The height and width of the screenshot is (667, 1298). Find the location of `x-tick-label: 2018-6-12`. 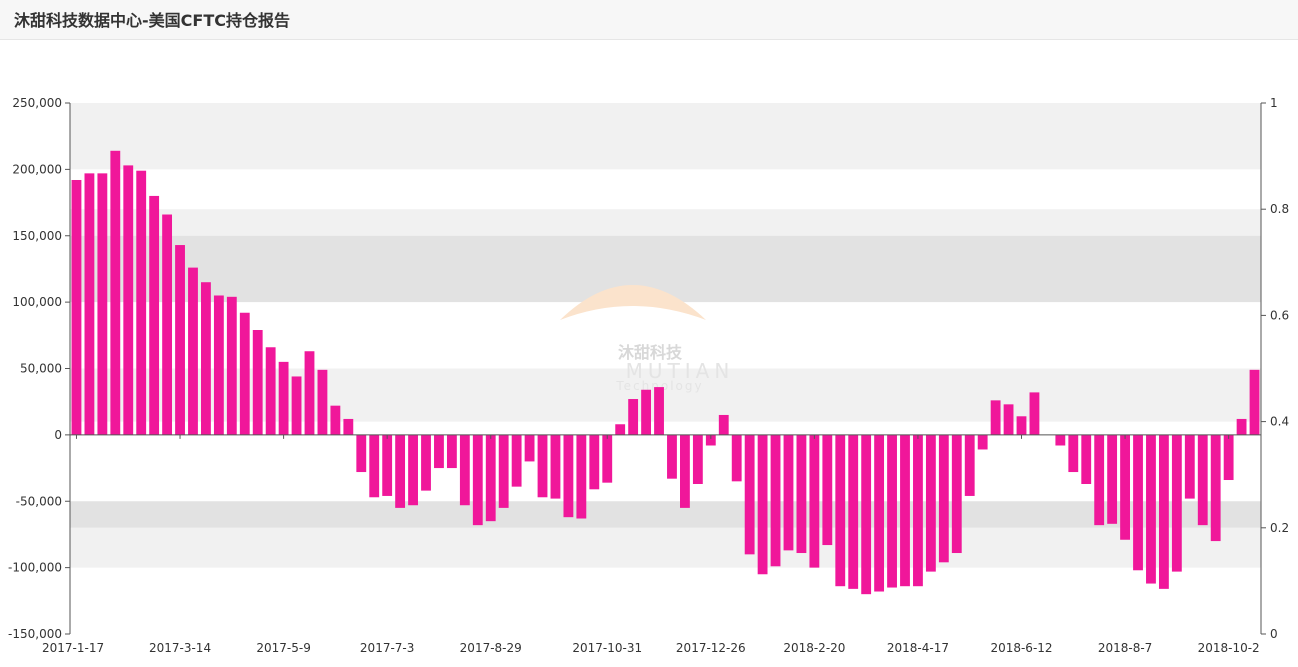

x-tick-label: 2018-6-12 is located at coordinates (1021, 648).